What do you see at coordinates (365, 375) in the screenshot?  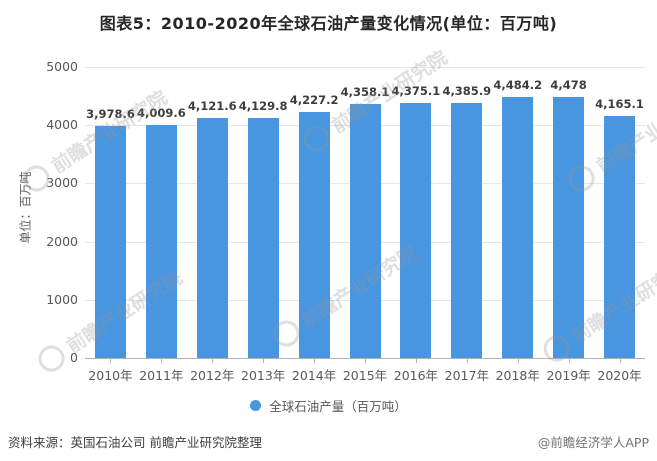 I see `x-tick-label: 2015年` at bounding box center [365, 375].